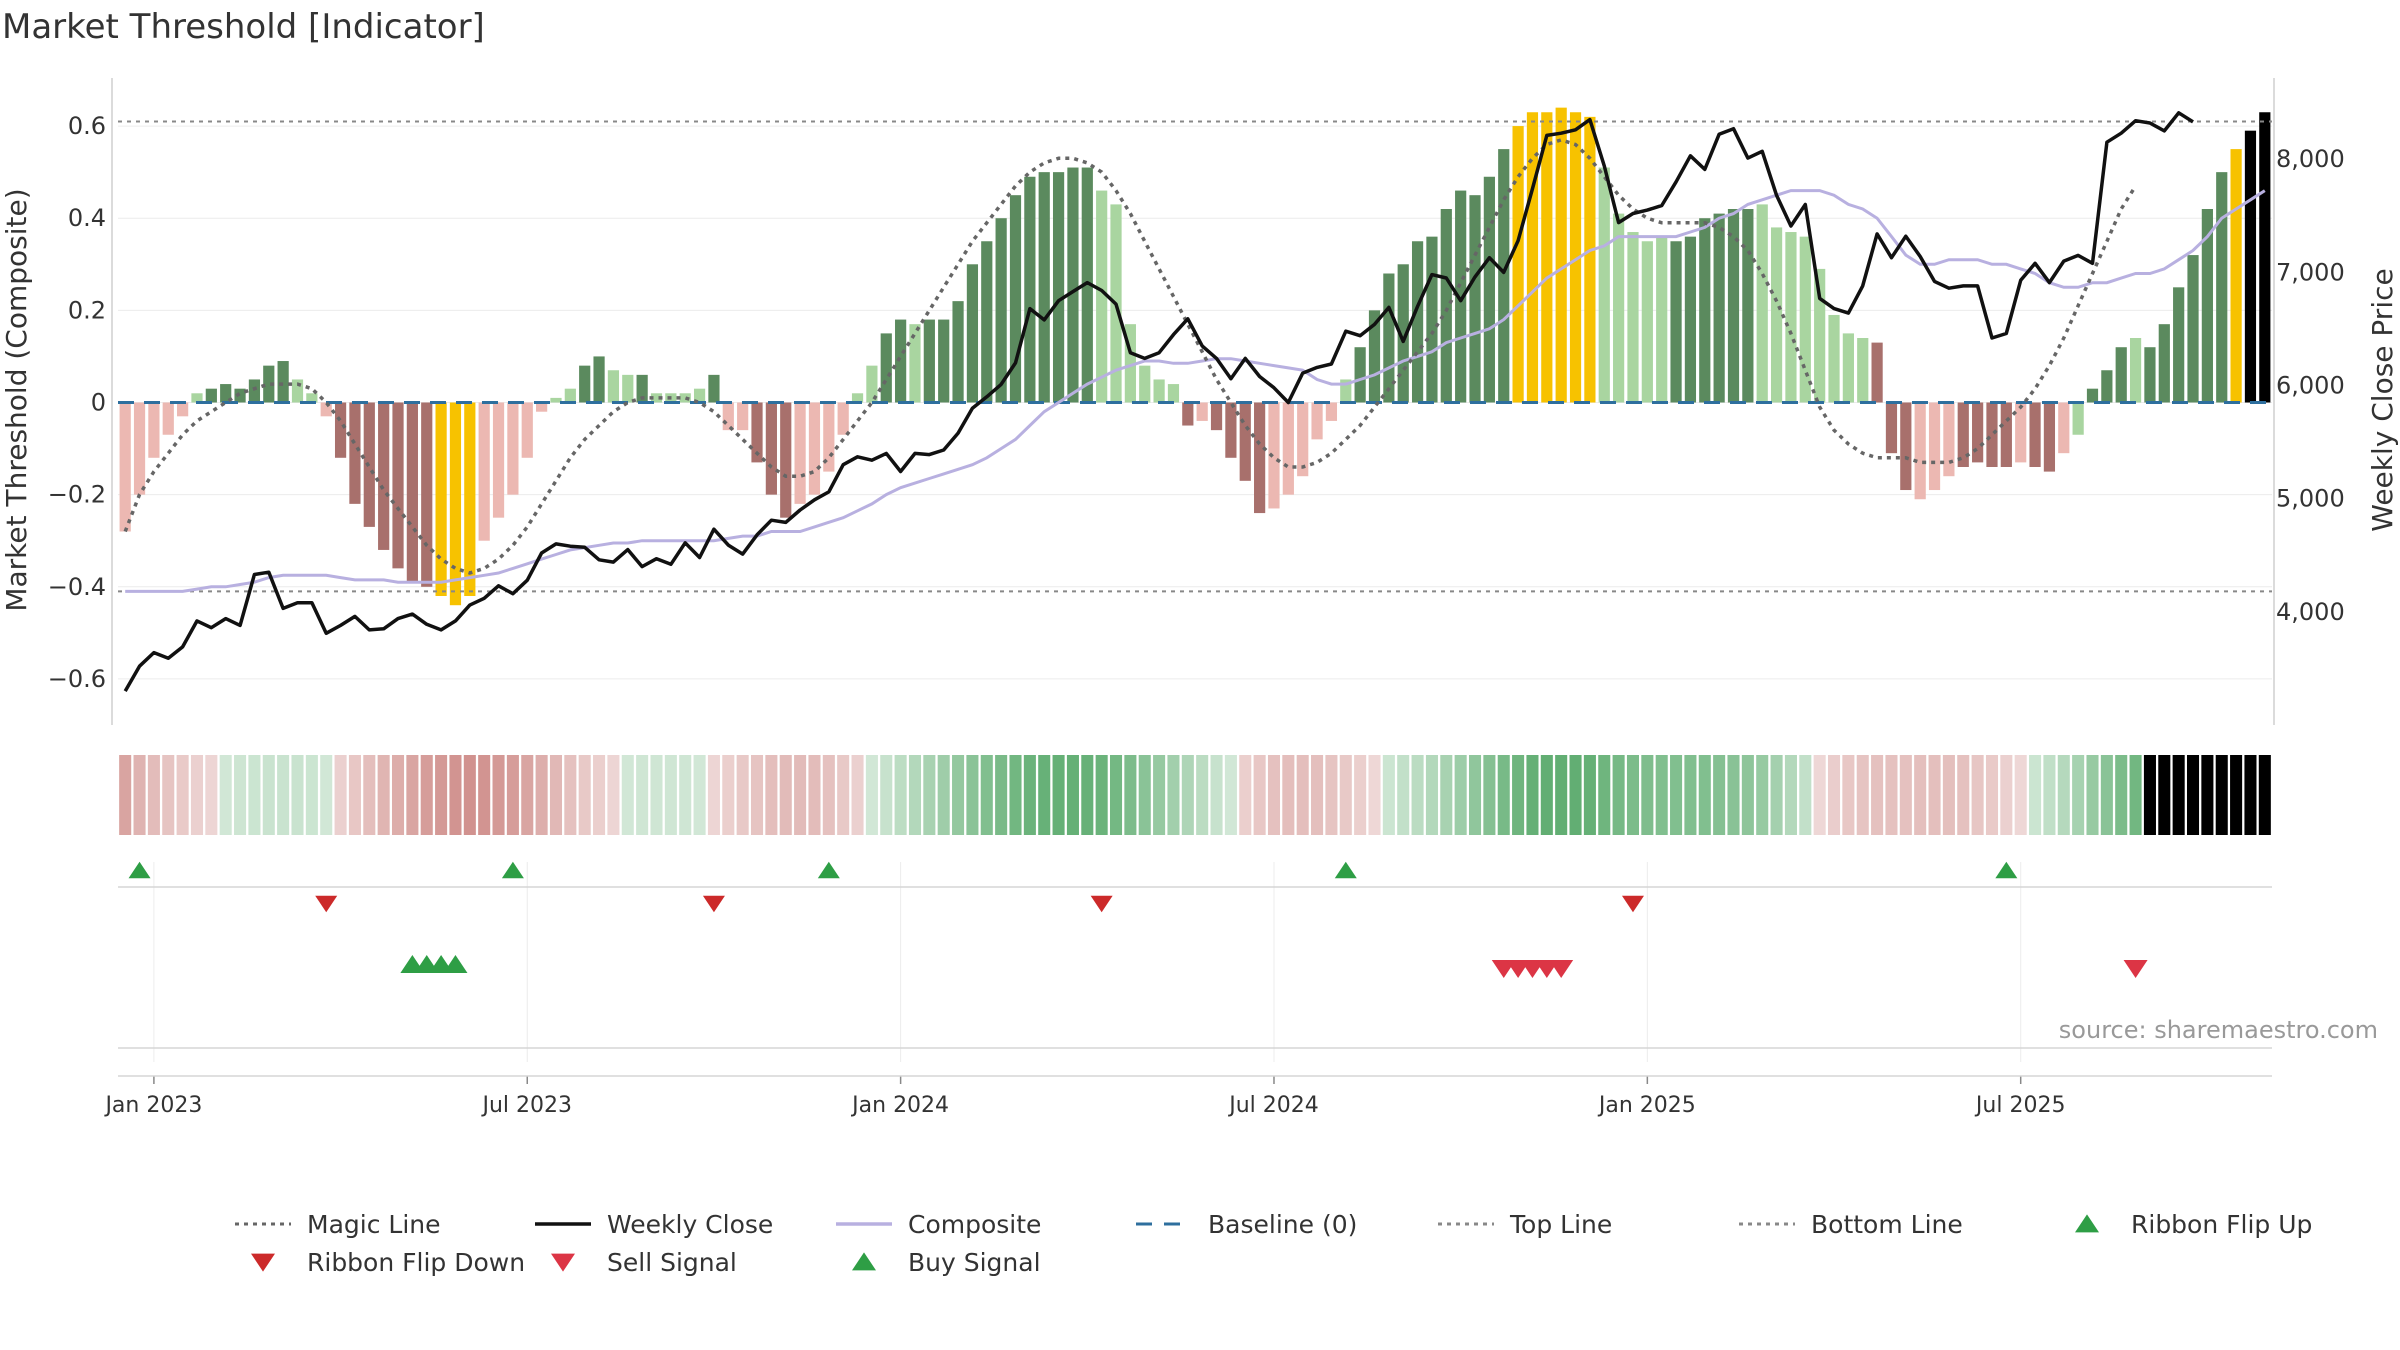  What do you see at coordinates (864, 1261) in the screenshot?
I see `legend-swatch` at bounding box center [864, 1261].